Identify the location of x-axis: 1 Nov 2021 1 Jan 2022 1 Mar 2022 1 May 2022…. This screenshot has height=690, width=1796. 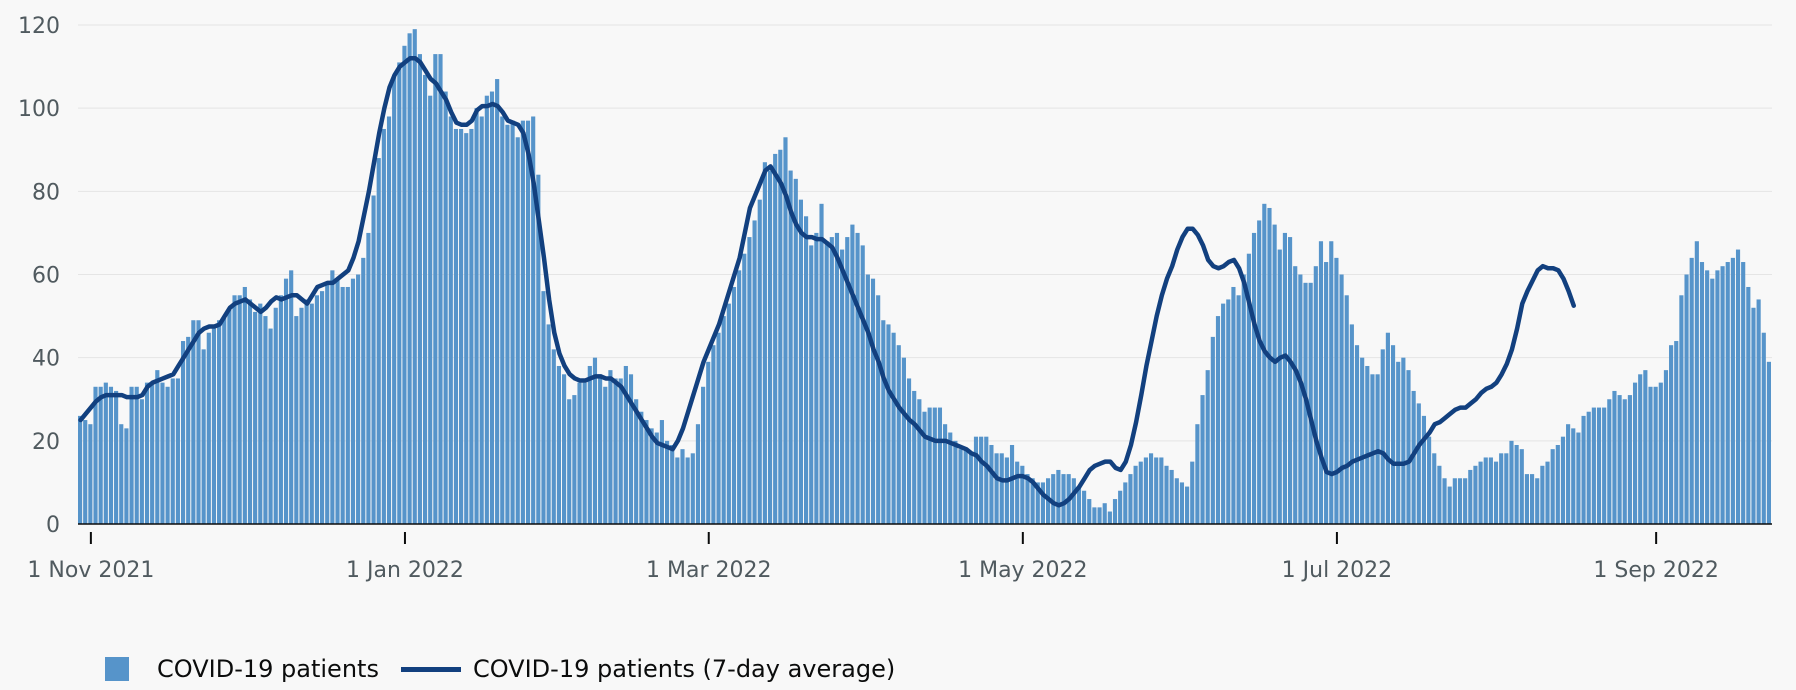
(899, 553).